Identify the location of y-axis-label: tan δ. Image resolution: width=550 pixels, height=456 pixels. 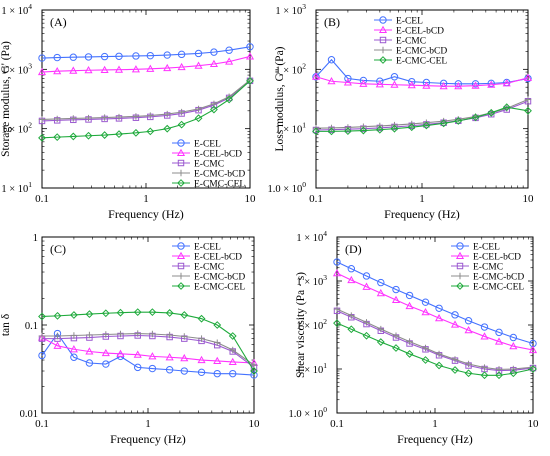
(6, 325).